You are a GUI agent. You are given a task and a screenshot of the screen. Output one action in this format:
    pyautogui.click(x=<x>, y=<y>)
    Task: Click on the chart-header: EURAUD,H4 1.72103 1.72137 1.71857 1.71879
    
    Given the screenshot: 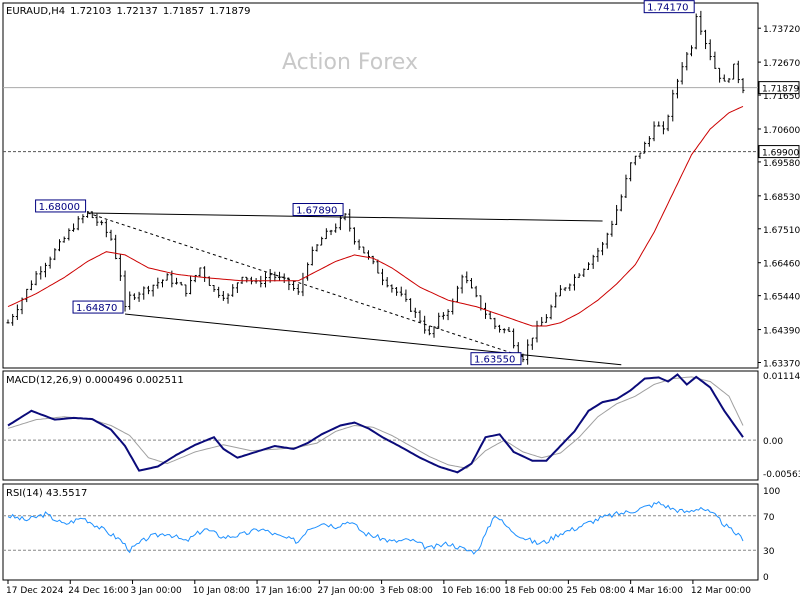 What is the action you would take?
    pyautogui.click(x=128, y=11)
    